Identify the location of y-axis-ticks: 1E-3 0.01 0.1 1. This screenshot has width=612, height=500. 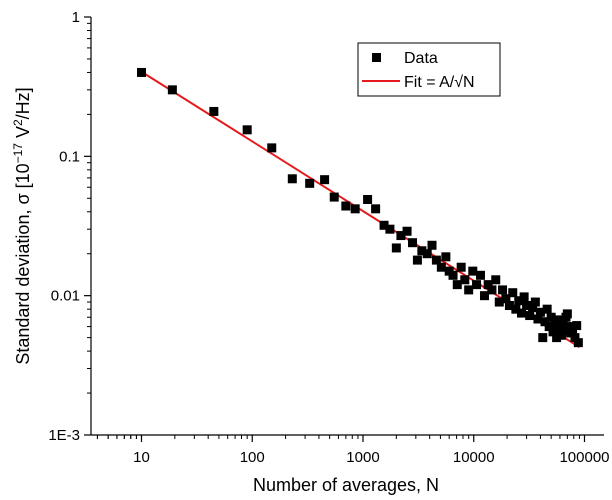
(69, 226).